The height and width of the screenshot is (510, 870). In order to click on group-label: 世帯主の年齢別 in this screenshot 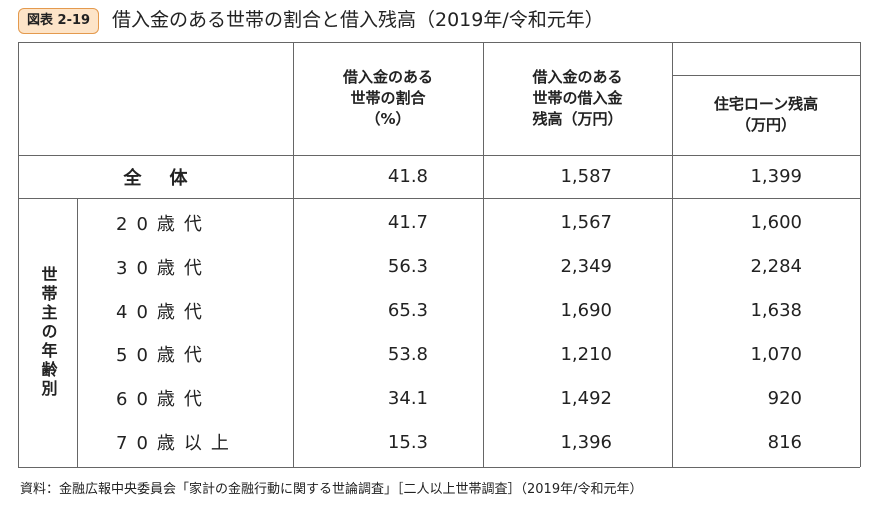, I will do `click(48, 332)`.